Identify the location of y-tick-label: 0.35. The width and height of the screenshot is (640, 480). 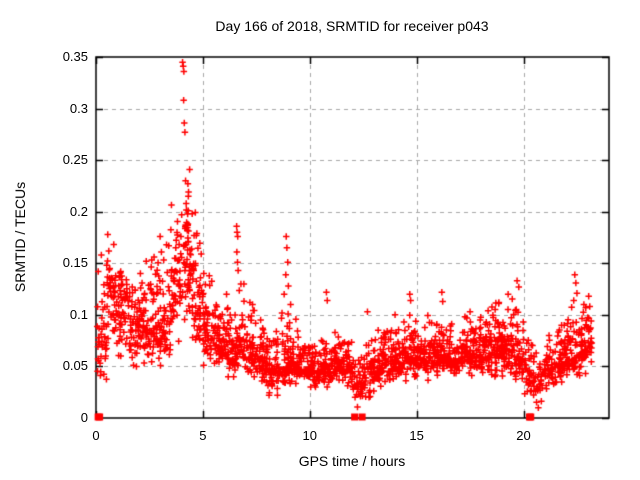
(75, 56).